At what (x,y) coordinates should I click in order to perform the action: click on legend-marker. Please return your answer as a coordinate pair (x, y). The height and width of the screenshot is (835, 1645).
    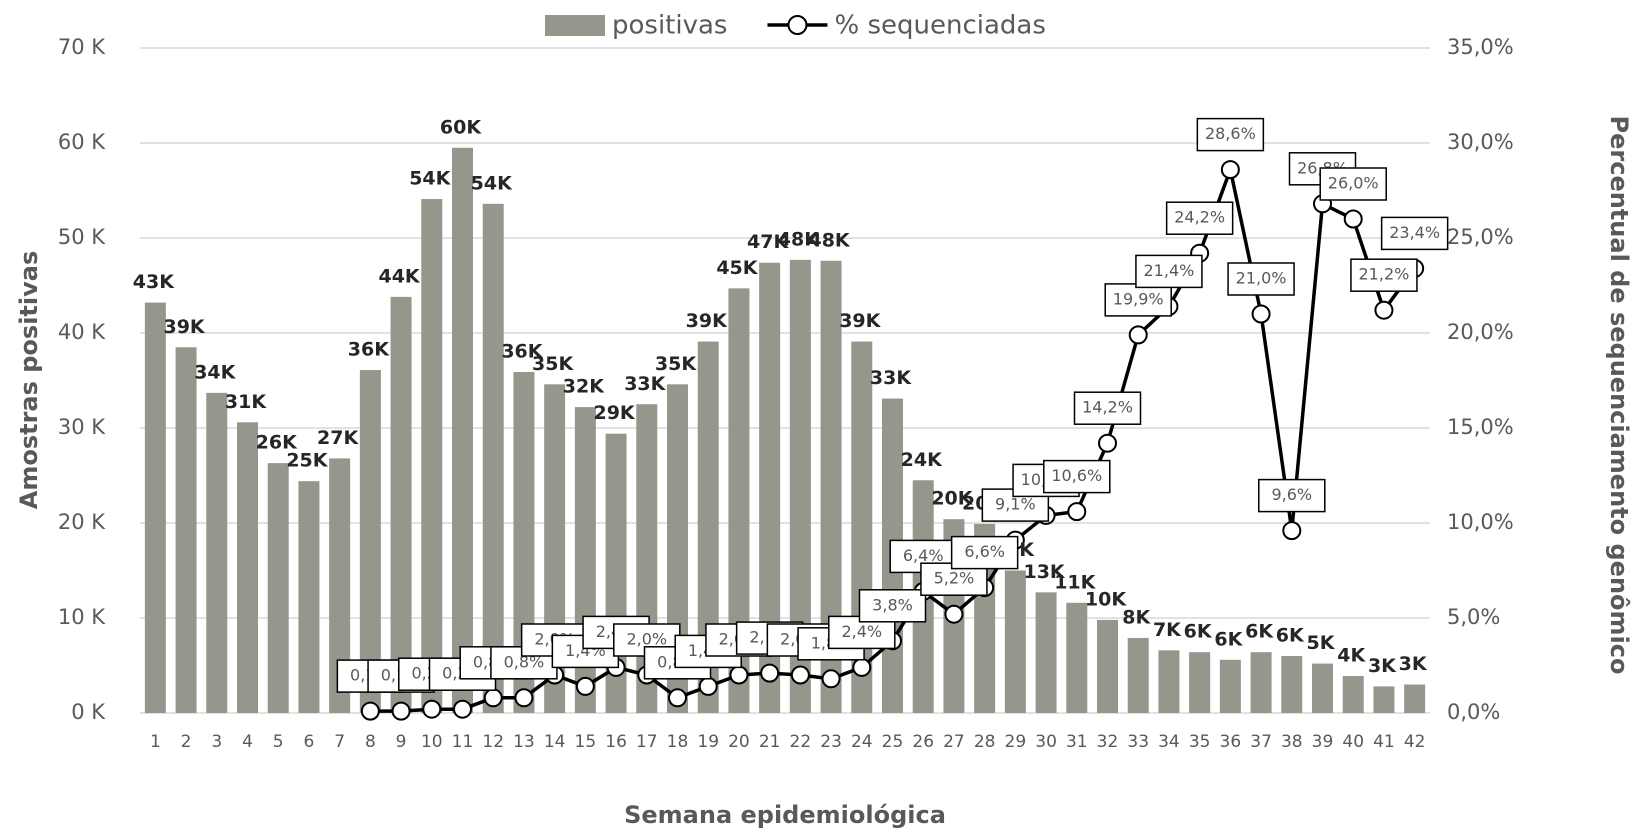
    Looking at the image, I should click on (797, 25).